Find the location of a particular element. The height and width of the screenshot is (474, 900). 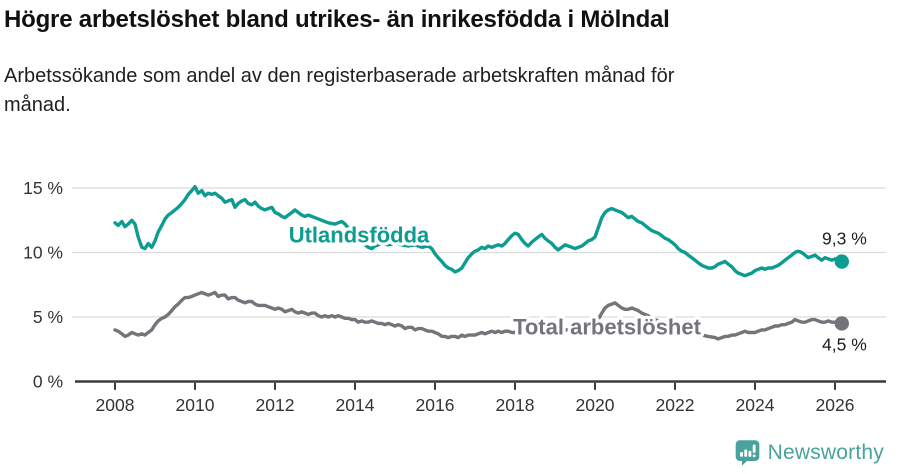

newsworthy-logo-icon is located at coordinates (747, 453).